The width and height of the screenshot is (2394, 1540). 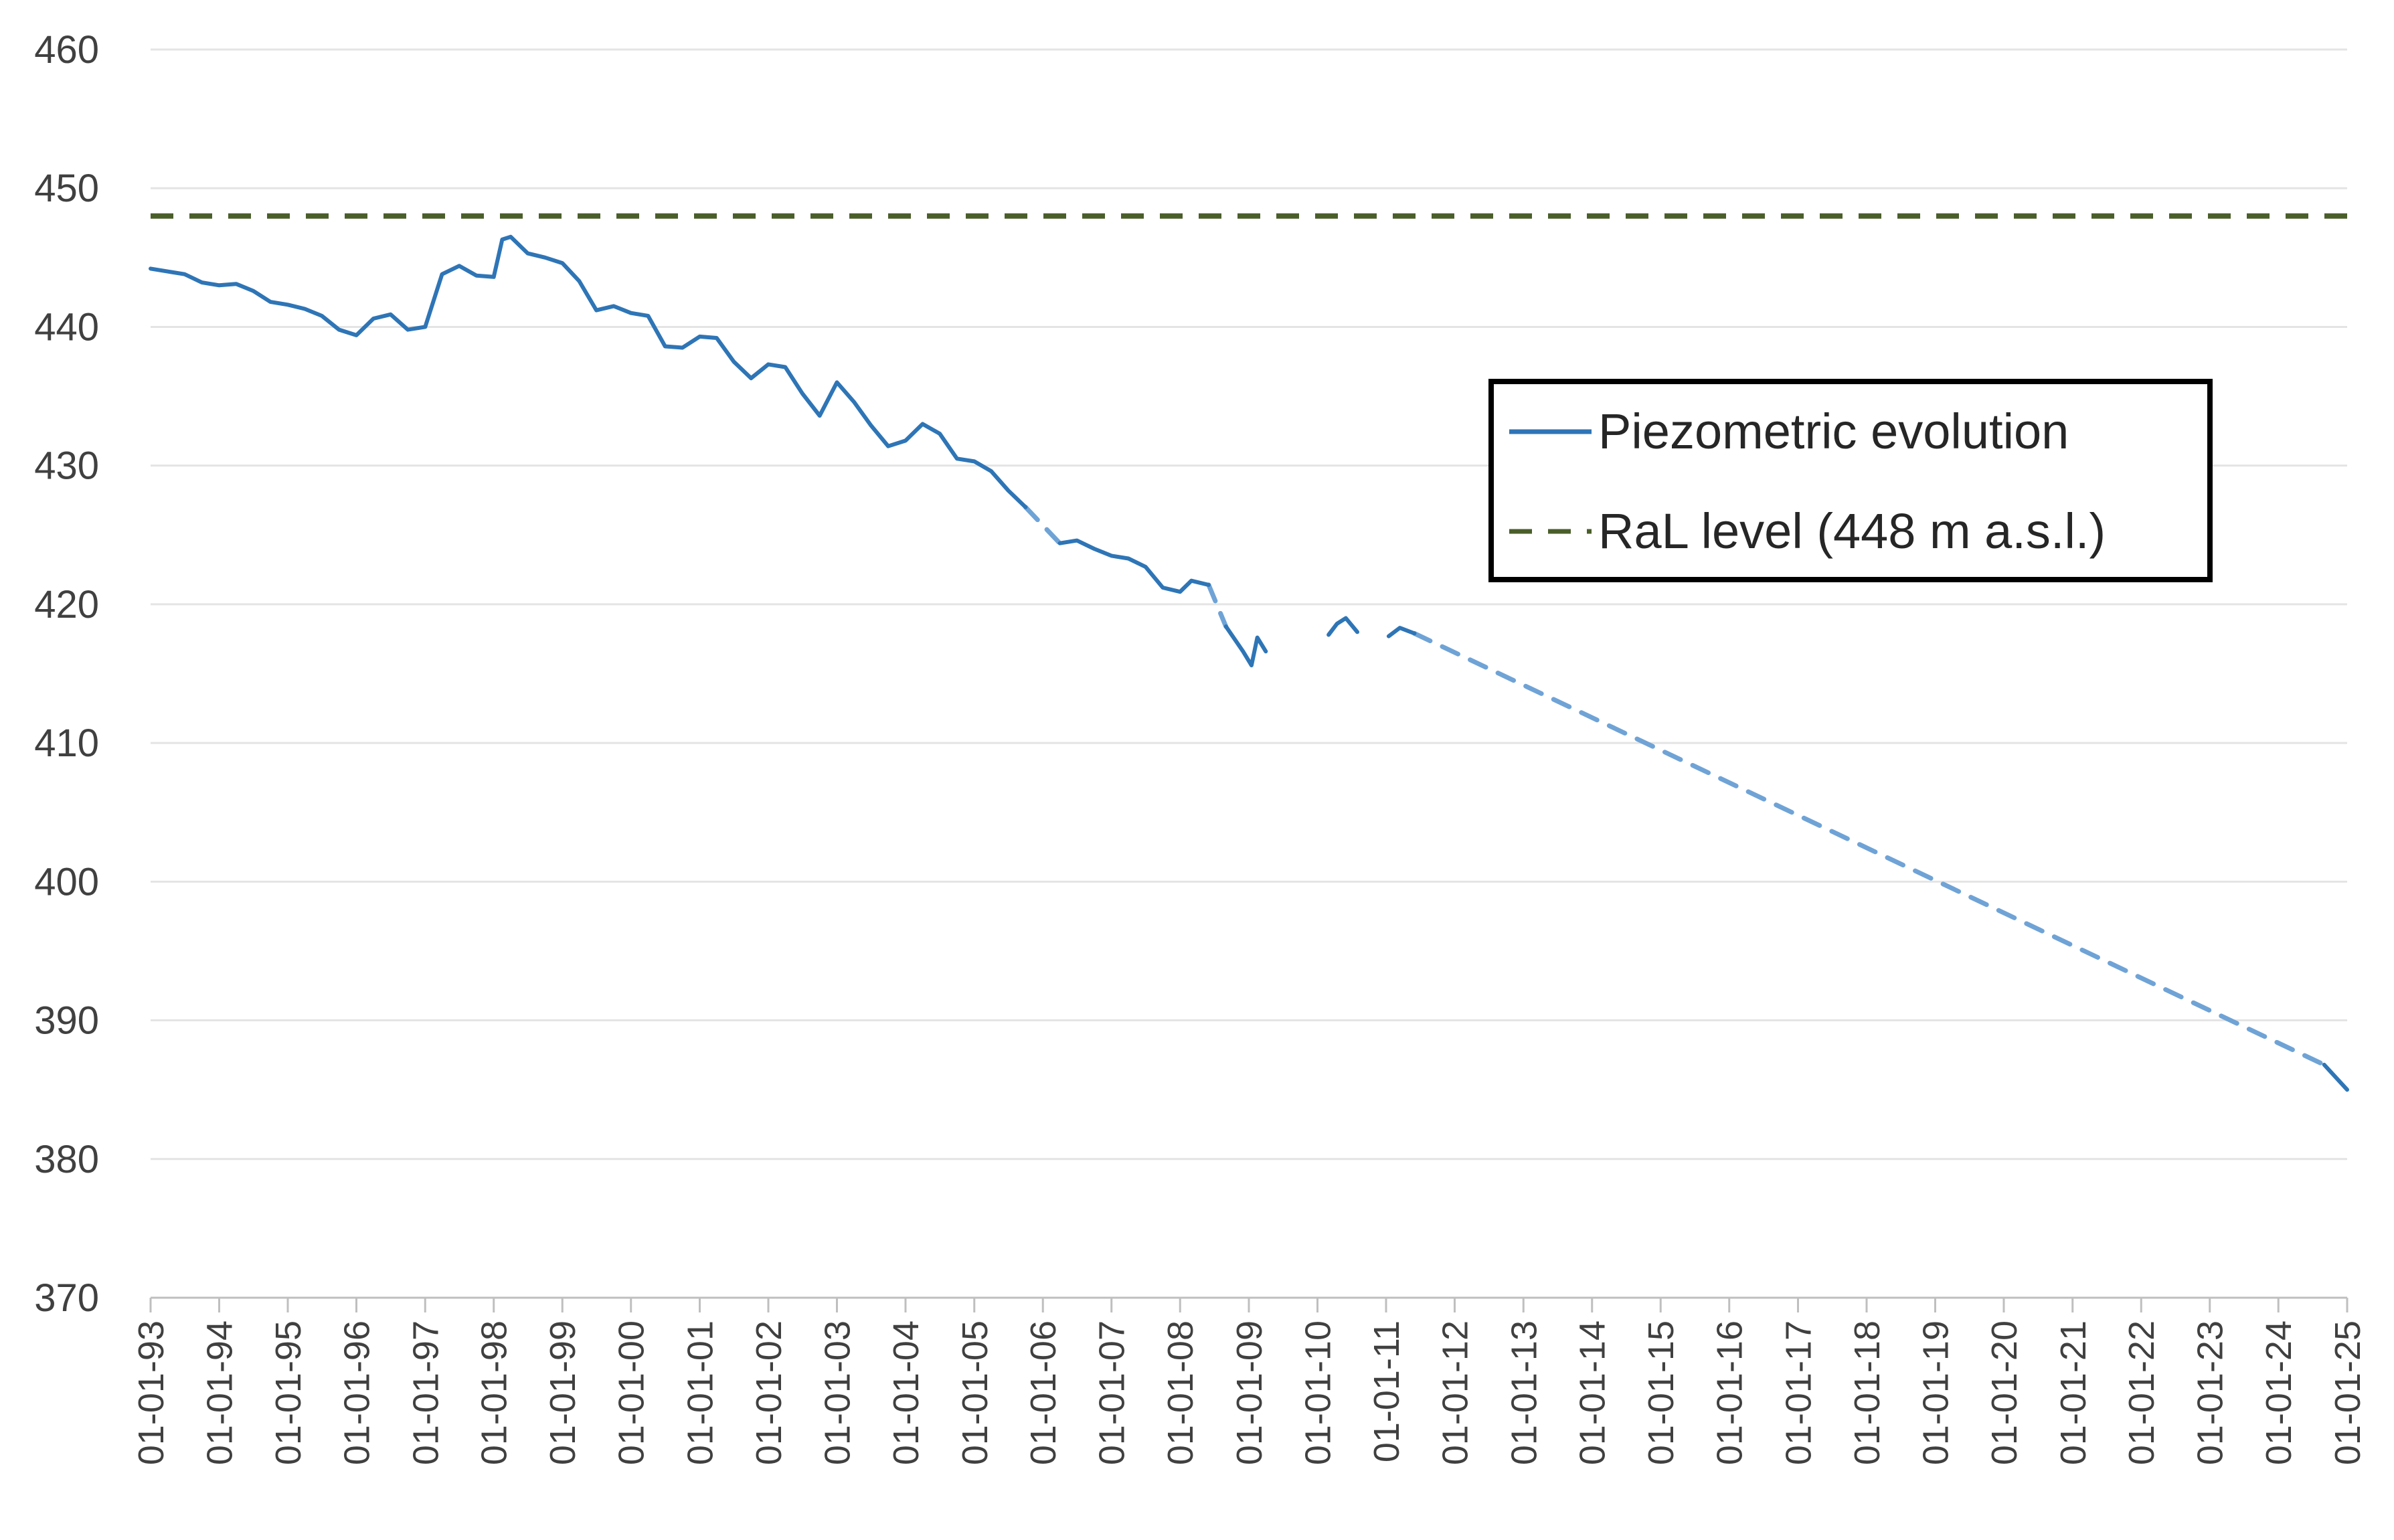 What do you see at coordinates (1455, 1393) in the screenshot?
I see `x-tick-label: 01-01-12` at bounding box center [1455, 1393].